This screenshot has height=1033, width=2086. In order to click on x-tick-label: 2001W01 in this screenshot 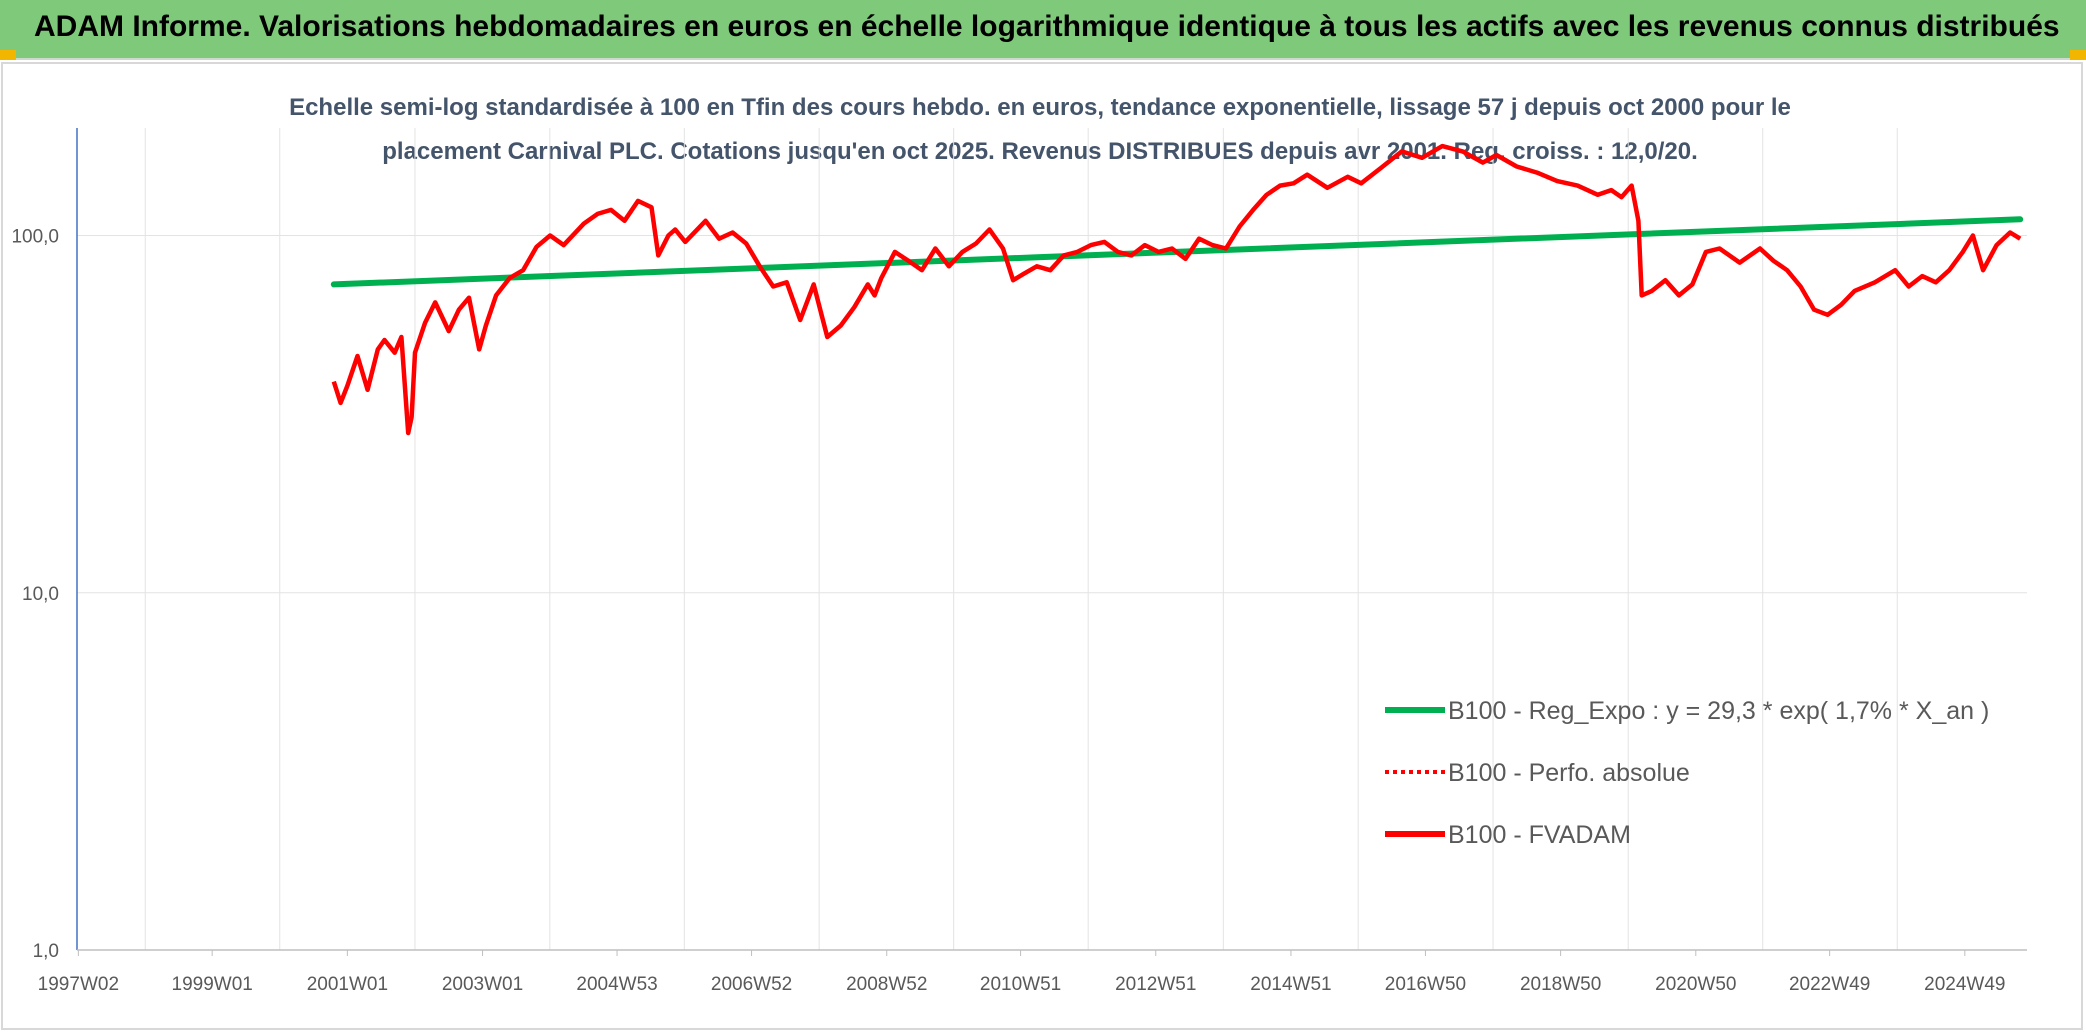, I will do `click(347, 984)`.